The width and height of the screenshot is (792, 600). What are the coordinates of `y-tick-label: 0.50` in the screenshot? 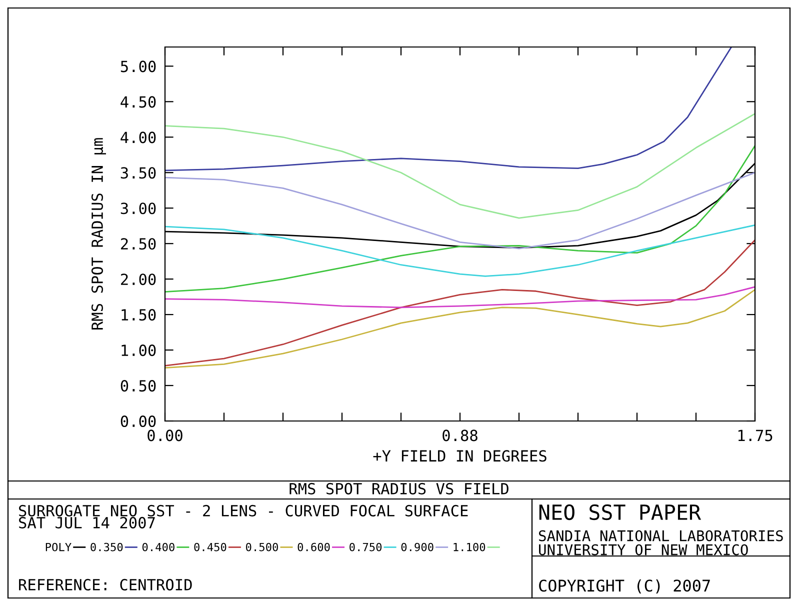 It's located at (138, 386).